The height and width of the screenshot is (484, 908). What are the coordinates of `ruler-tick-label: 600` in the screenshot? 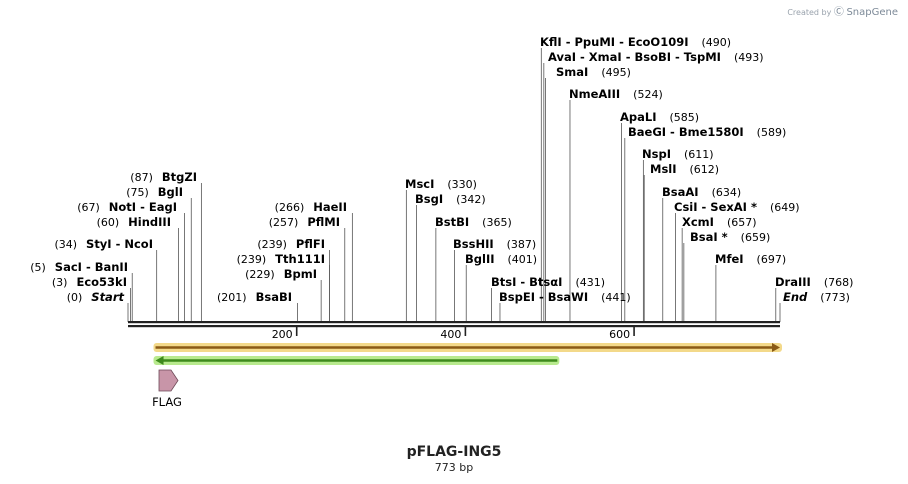 It's located at (619, 334).